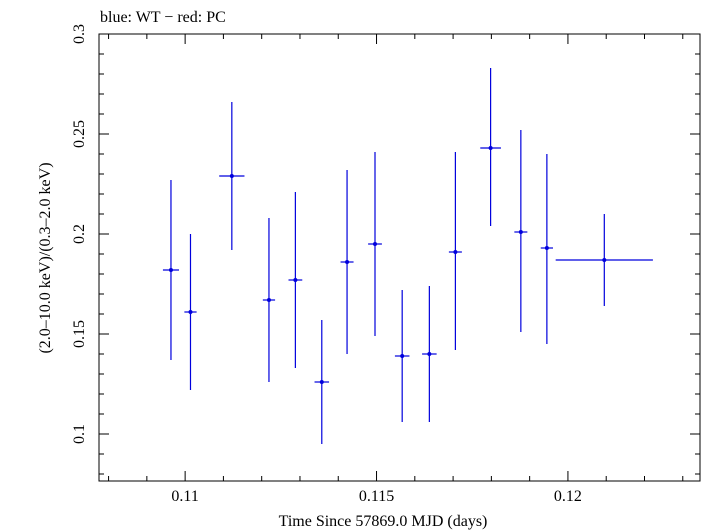 The width and height of the screenshot is (705, 532). What do you see at coordinates (568, 496) in the screenshot?
I see `x-tick-label: 0.12` at bounding box center [568, 496].